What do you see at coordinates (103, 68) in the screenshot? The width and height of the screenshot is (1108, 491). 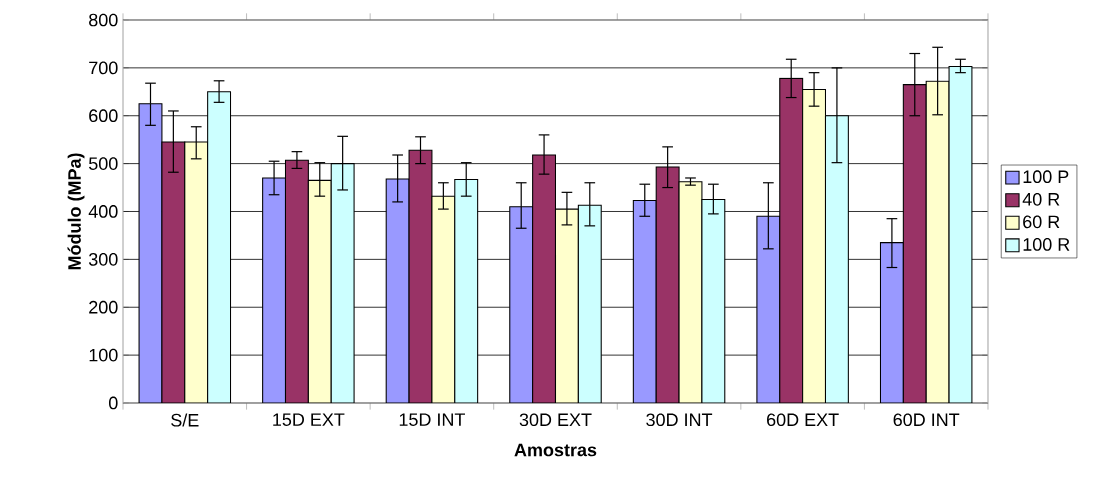 I see `y-tick-label: 700` at bounding box center [103, 68].